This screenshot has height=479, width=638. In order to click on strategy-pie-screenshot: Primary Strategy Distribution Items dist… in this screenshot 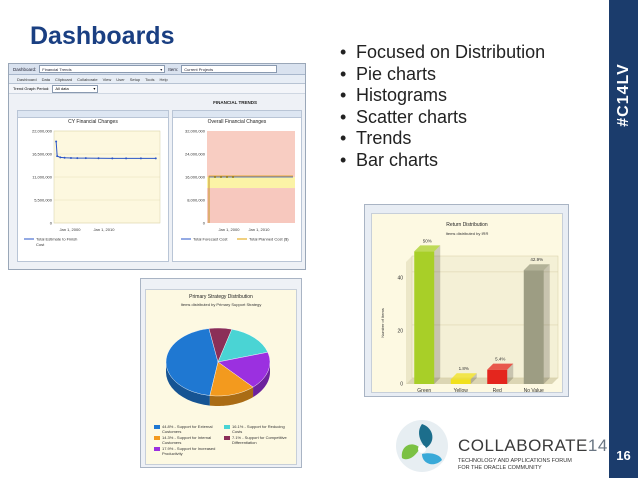, I will do `click(221, 373)`.